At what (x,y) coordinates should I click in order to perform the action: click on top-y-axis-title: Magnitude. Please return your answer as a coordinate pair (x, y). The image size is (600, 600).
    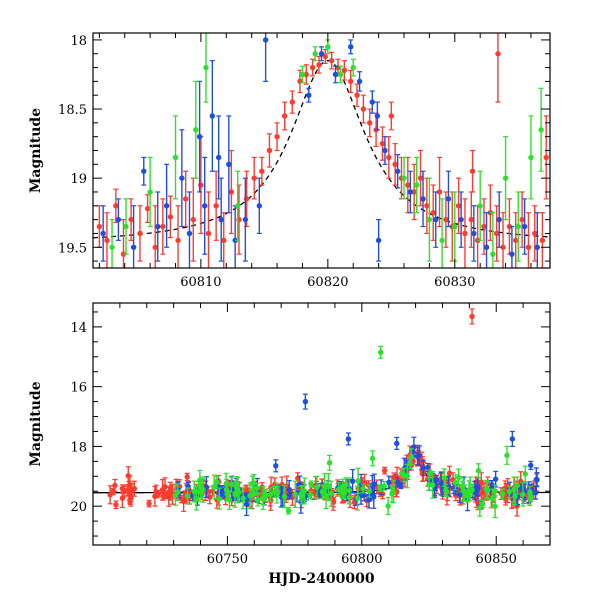
    Looking at the image, I should click on (36, 150).